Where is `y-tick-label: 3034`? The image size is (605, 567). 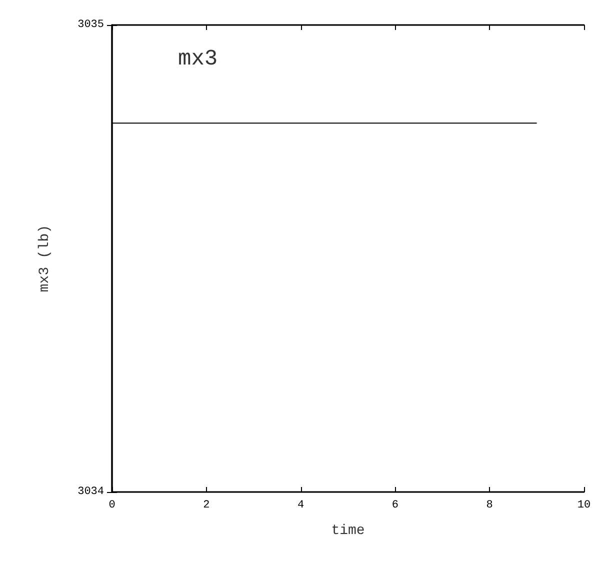
y-tick-label: 3034 is located at coordinates (91, 492).